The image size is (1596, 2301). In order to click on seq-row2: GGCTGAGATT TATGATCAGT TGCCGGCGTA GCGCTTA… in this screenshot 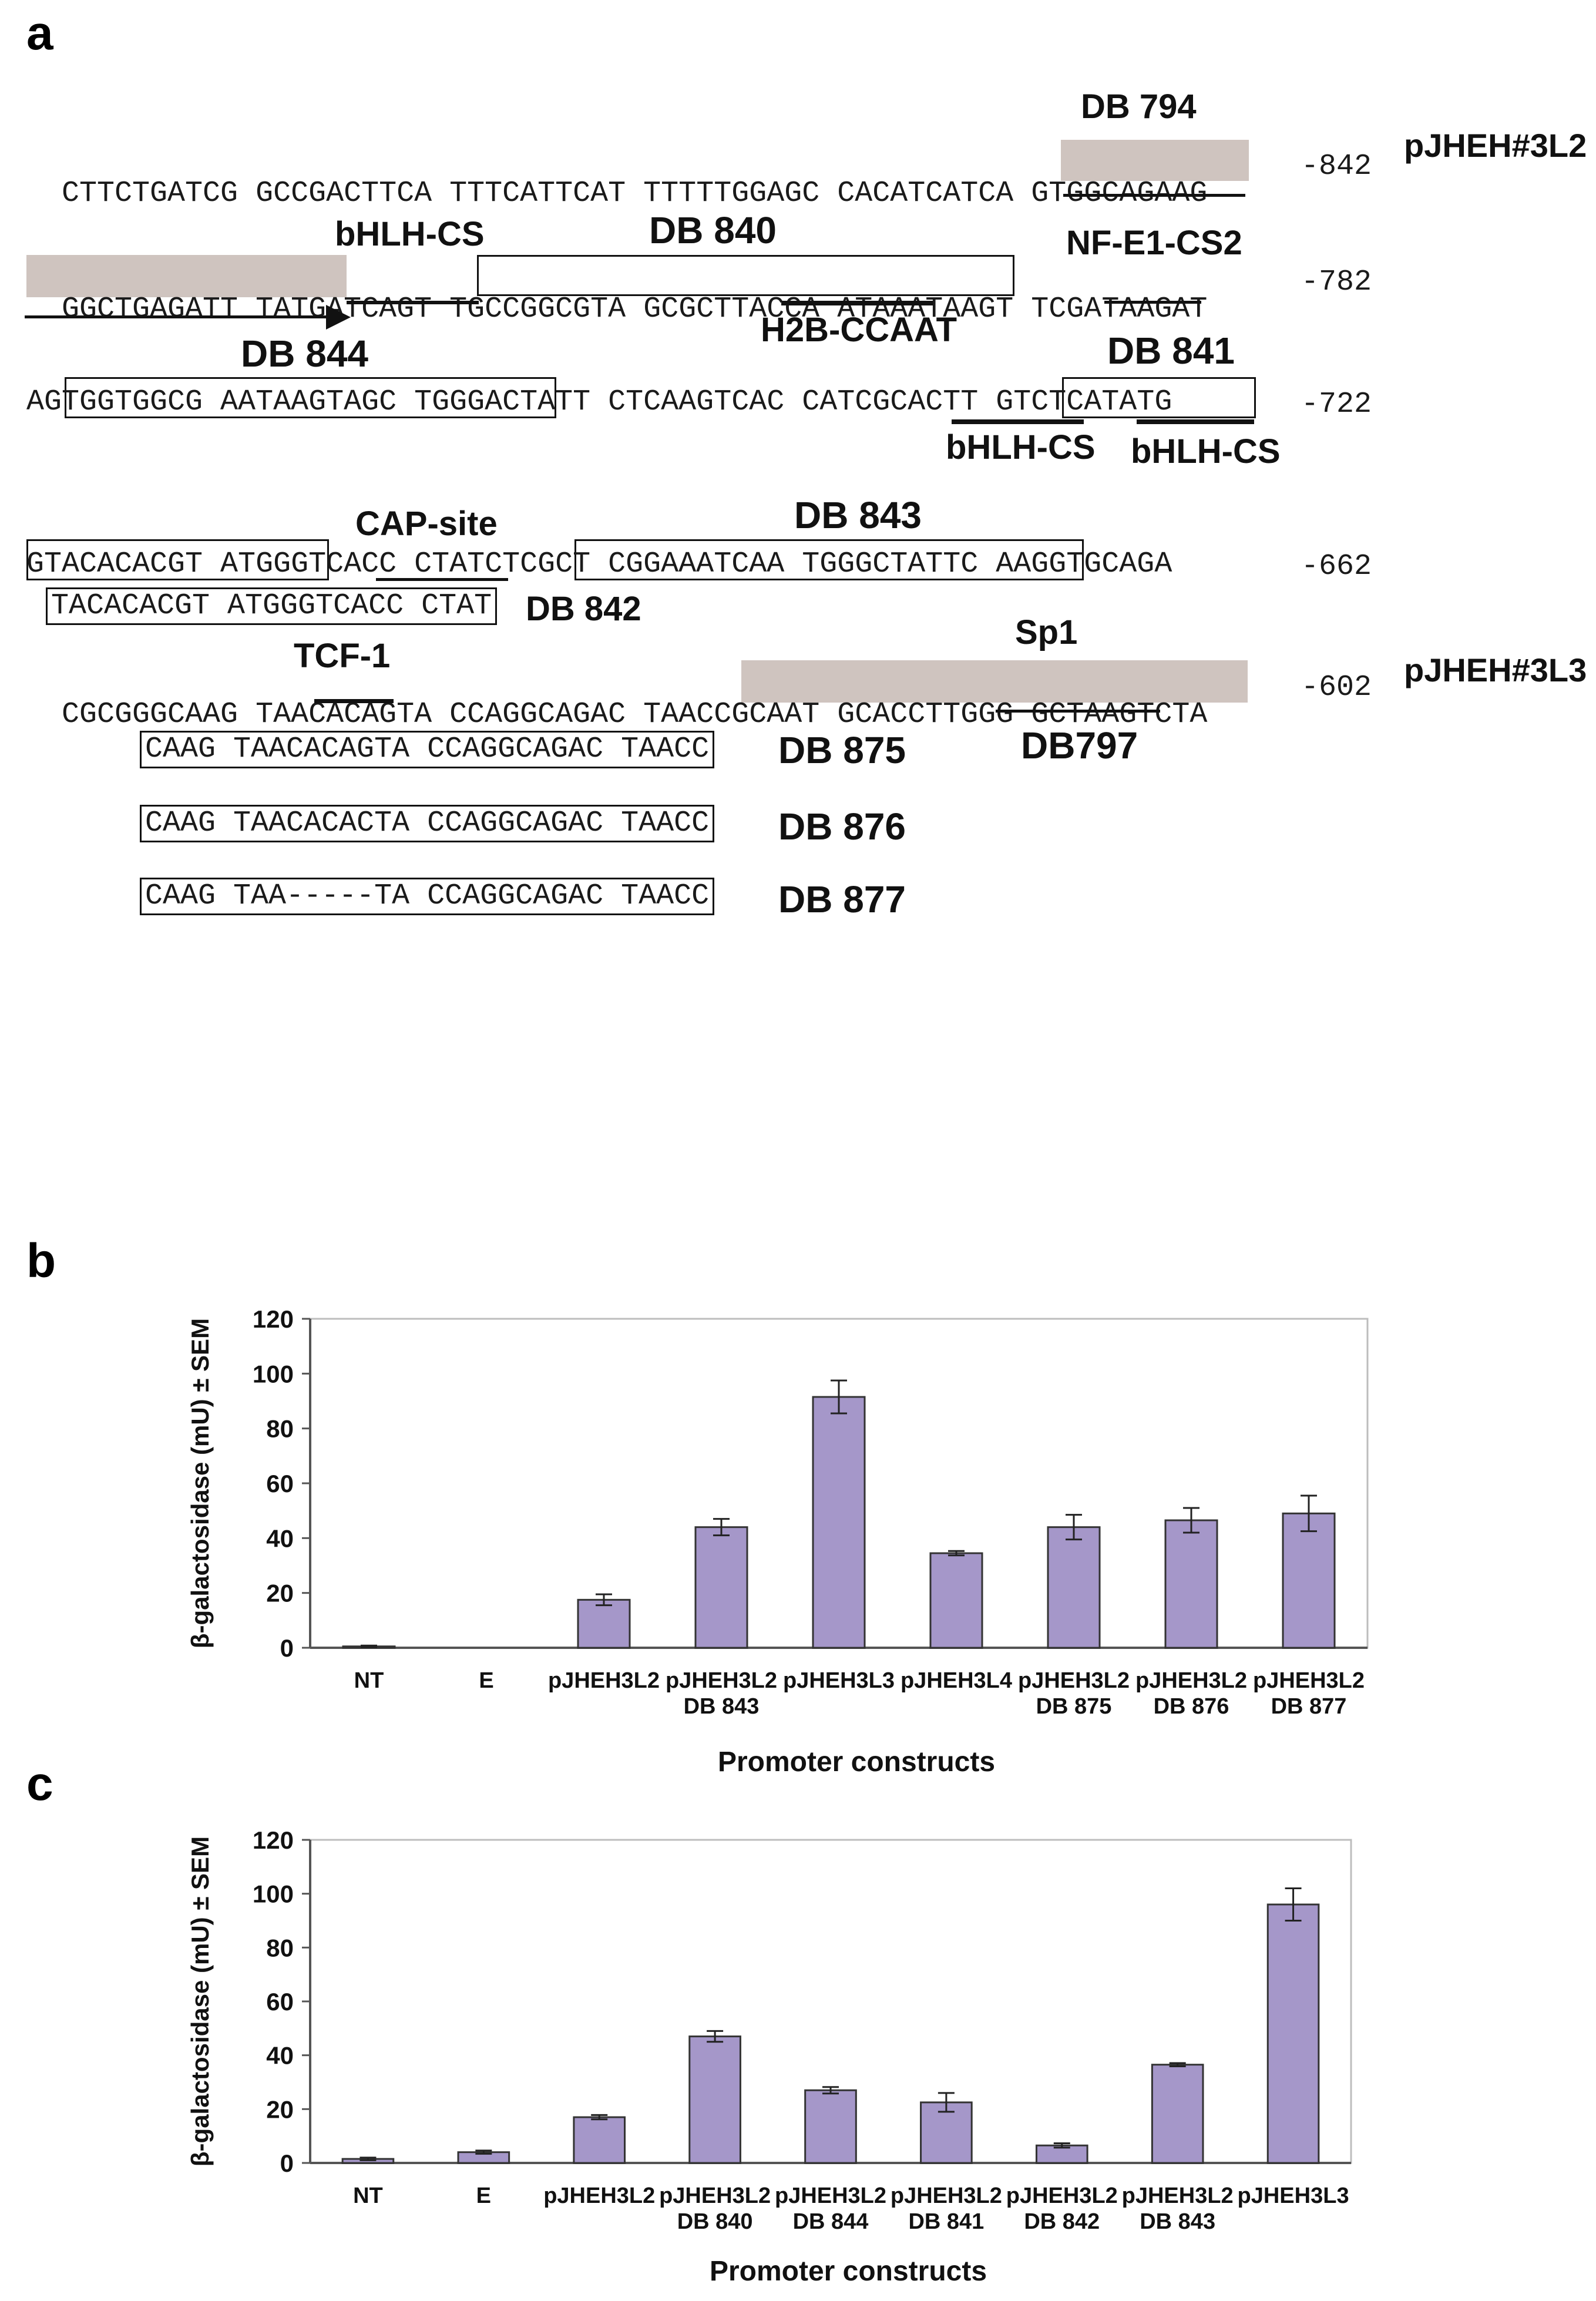, I will do `click(616, 295)`.